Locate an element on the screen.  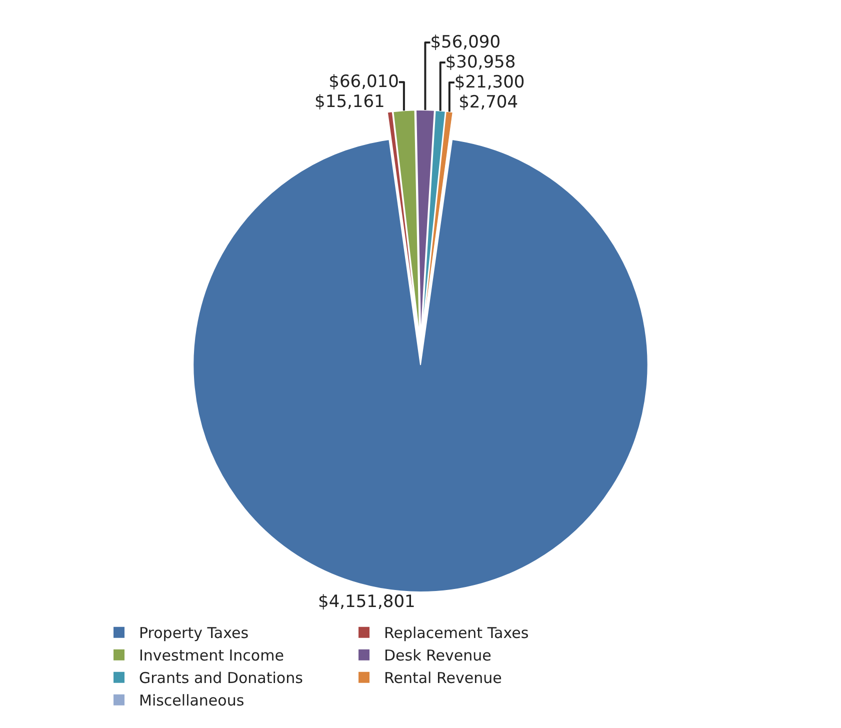
data-label: $15,161 is located at coordinates (349, 102).